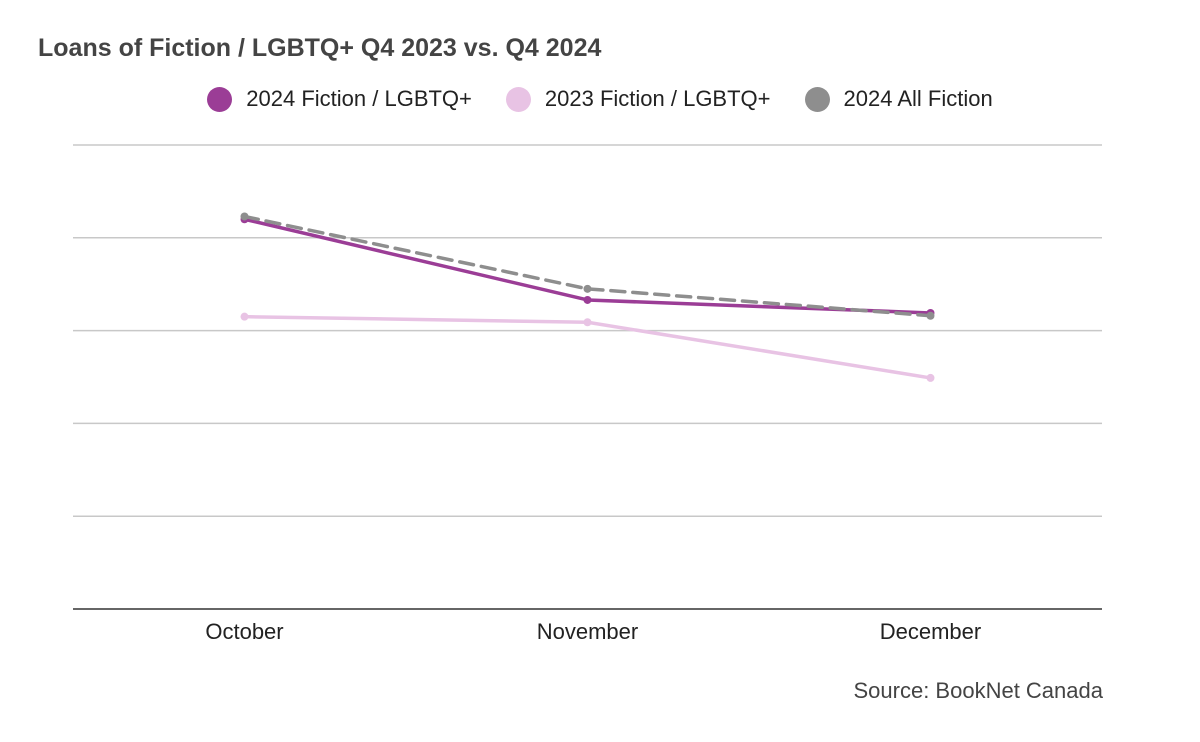  Describe the element at coordinates (817, 99) in the screenshot. I see `legend-swatch-2024-all-fiction` at that location.